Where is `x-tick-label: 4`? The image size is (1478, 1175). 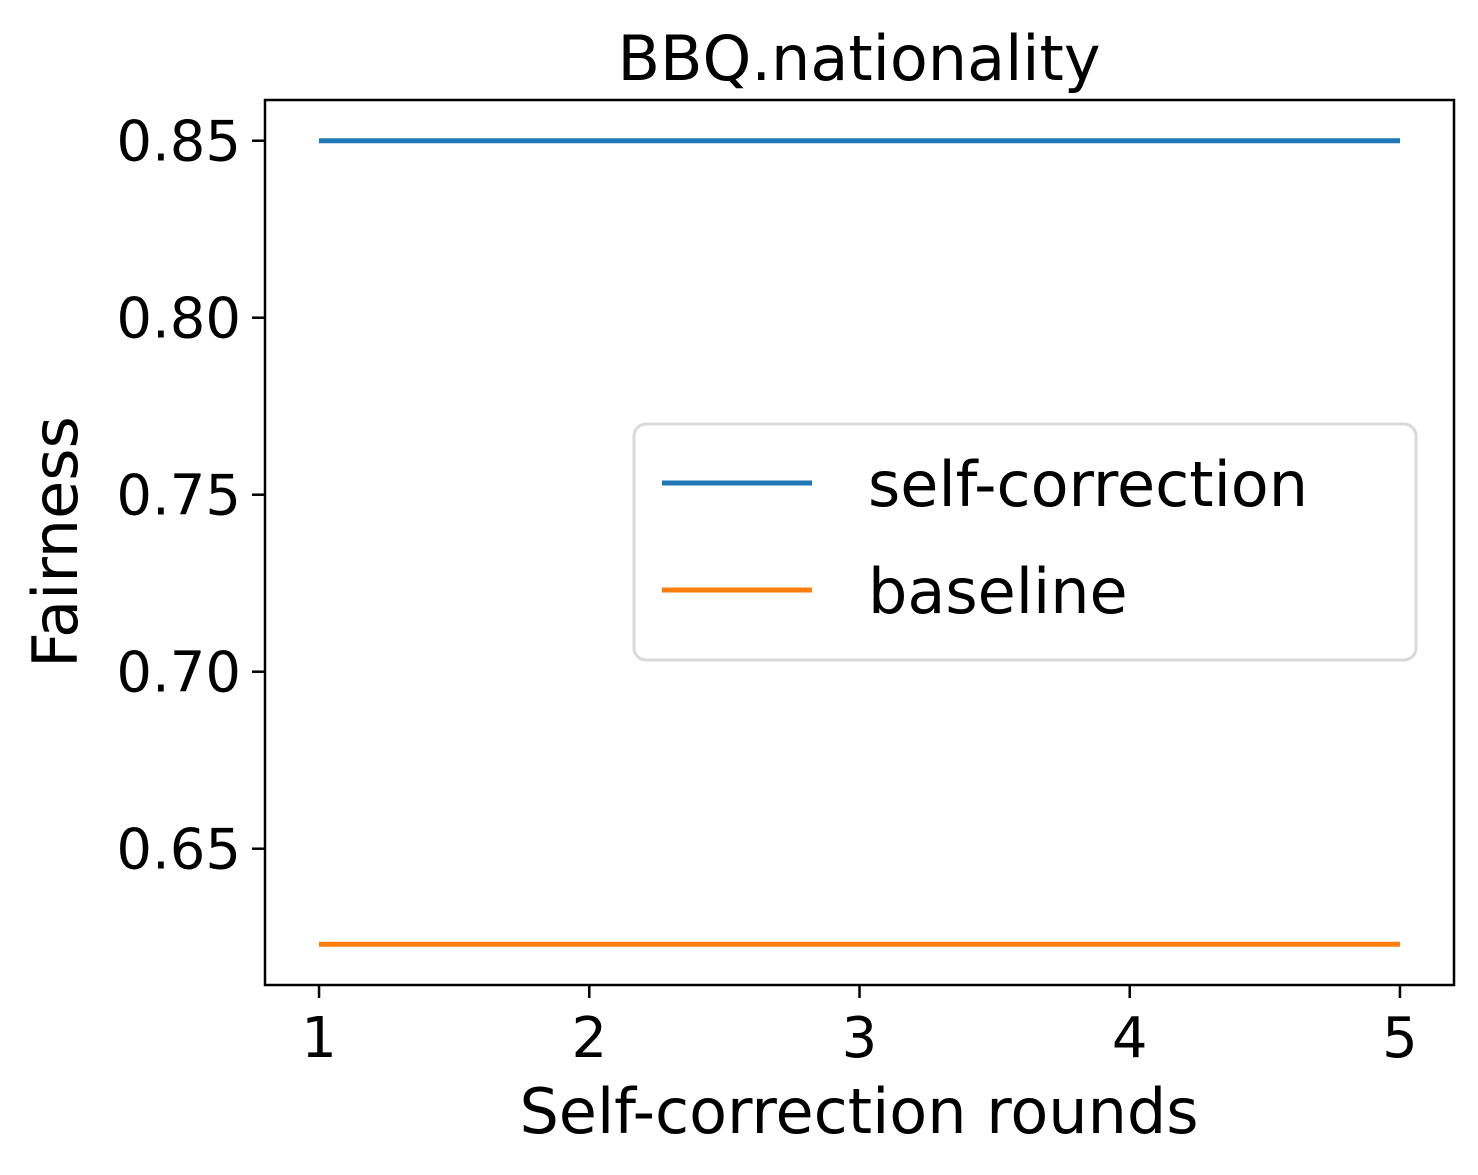 x-tick-label: 4 is located at coordinates (1130, 1038).